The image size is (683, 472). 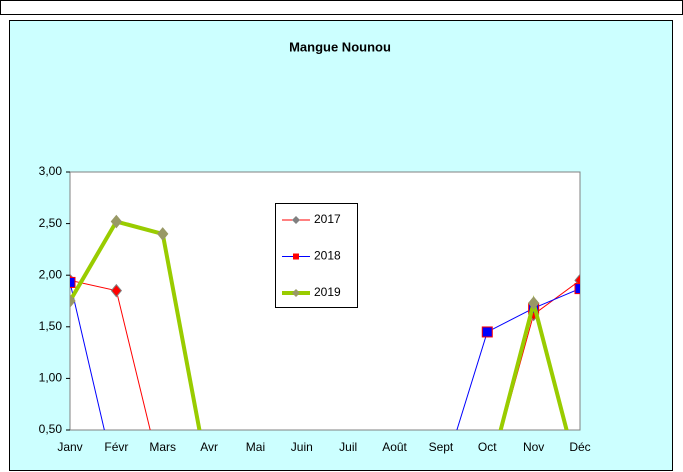 I want to click on chart-title: Mangue Nounou, so click(x=340, y=46).